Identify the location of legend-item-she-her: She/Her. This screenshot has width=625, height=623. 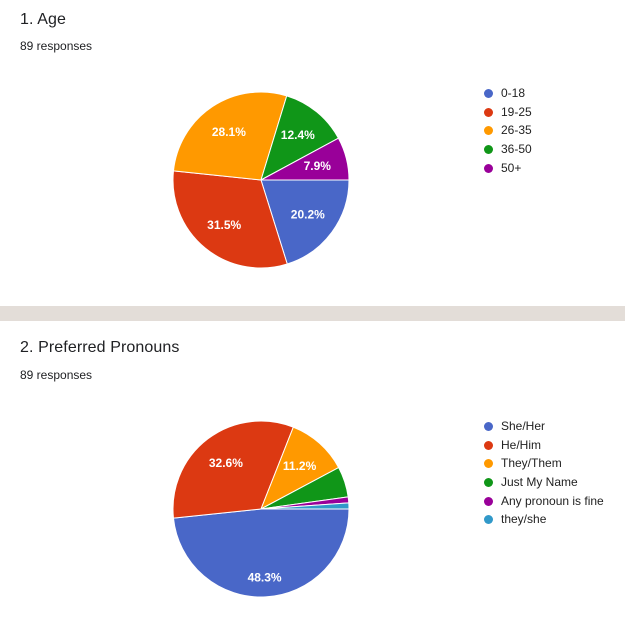
(553, 426).